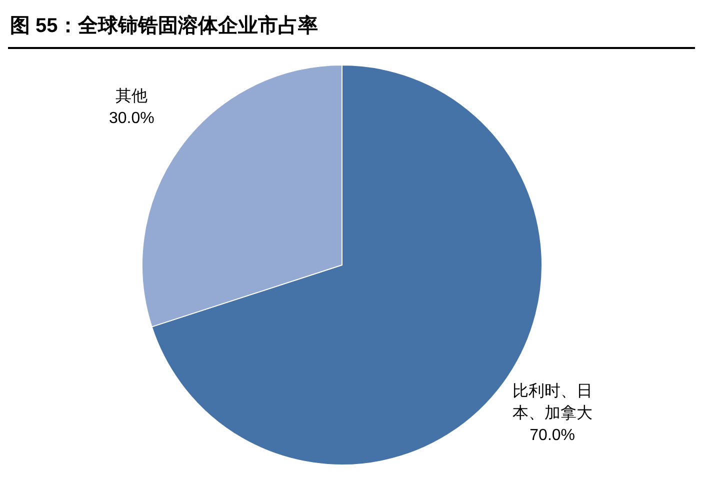  What do you see at coordinates (131, 119) in the screenshot?
I see `data-label: 30.0%` at bounding box center [131, 119].